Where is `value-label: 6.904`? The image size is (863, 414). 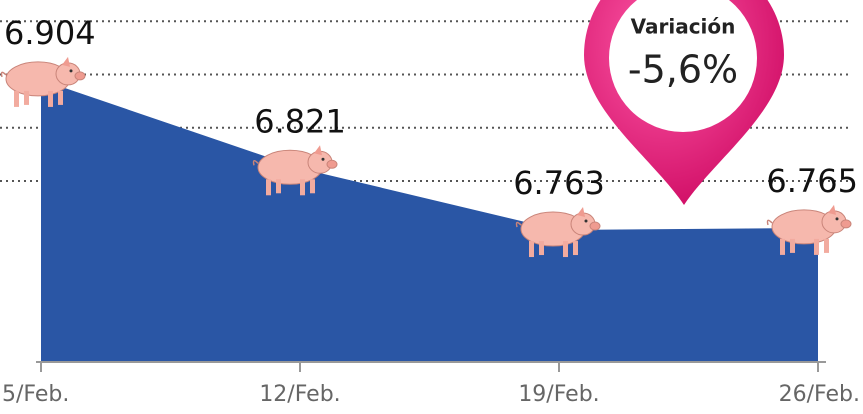
value-label: 6.904 is located at coordinates (50, 33).